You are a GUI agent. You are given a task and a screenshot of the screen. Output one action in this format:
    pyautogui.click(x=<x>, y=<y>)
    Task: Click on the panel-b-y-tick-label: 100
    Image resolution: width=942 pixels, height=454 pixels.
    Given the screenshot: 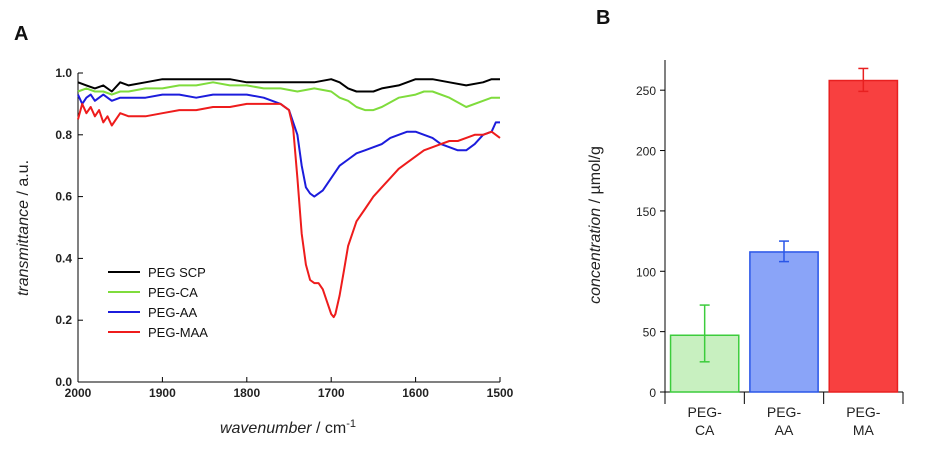 What is the action you would take?
    pyautogui.click(x=646, y=272)
    